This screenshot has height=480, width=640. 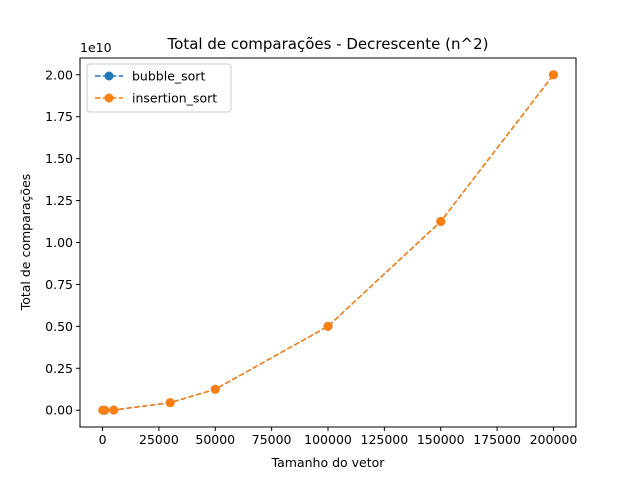 I want to click on y-axis-label: Total de comparações, so click(x=25, y=243).